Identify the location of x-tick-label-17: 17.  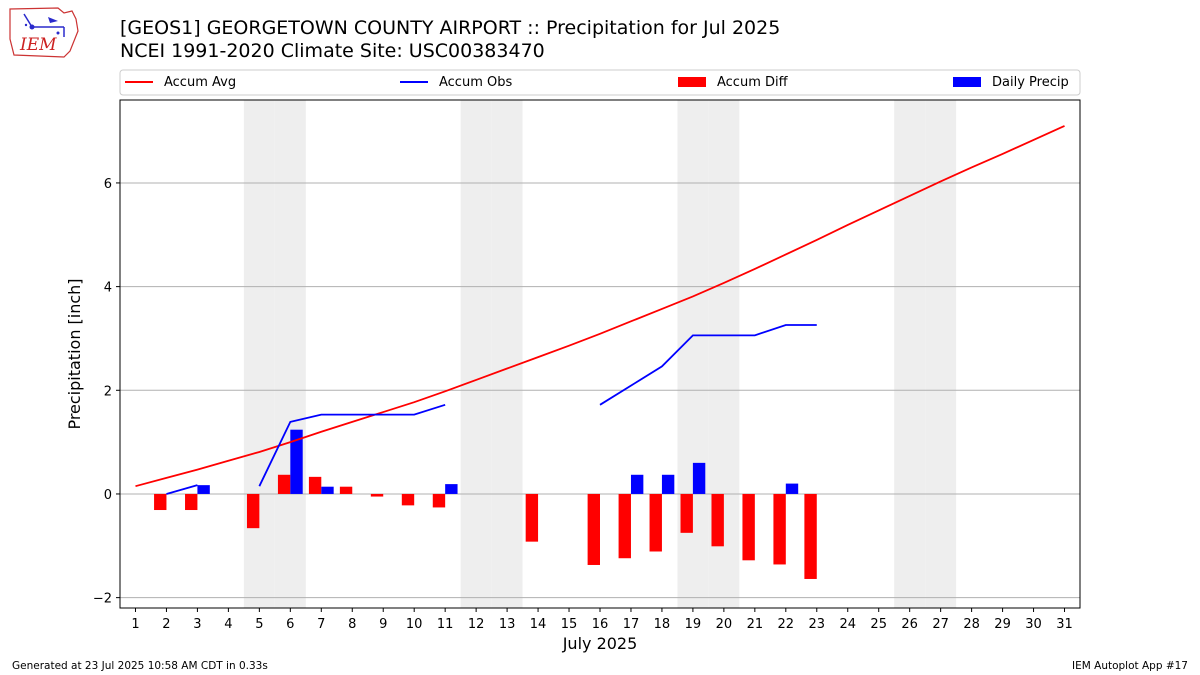
(631, 624).